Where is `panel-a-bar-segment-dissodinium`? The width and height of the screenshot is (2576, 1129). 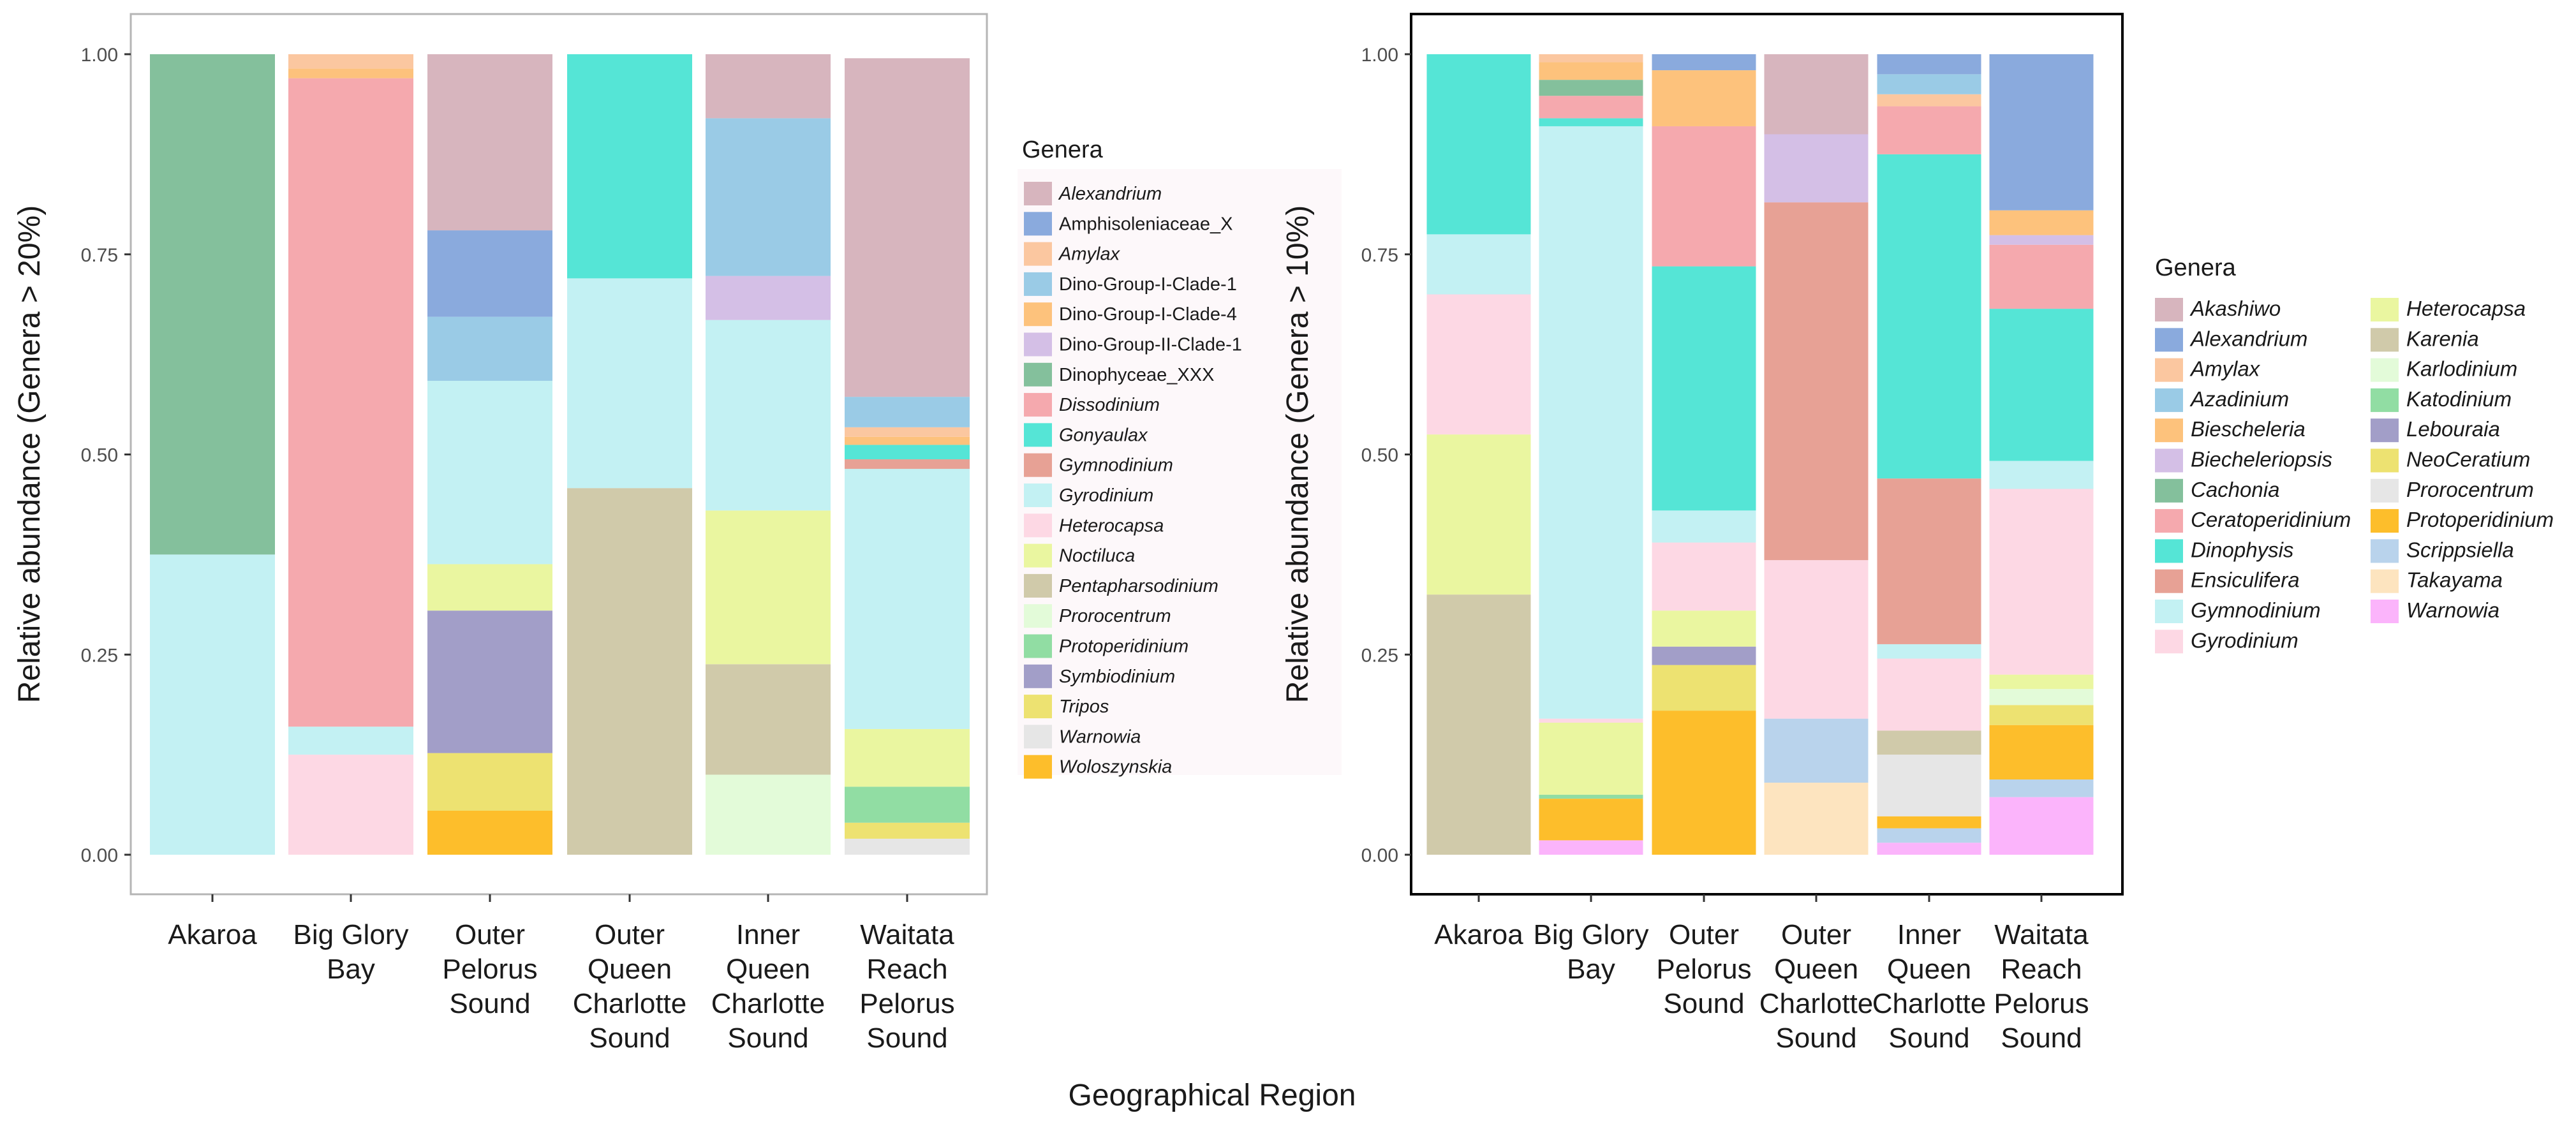
panel-a-bar-segment-dissodinium is located at coordinates (350, 402).